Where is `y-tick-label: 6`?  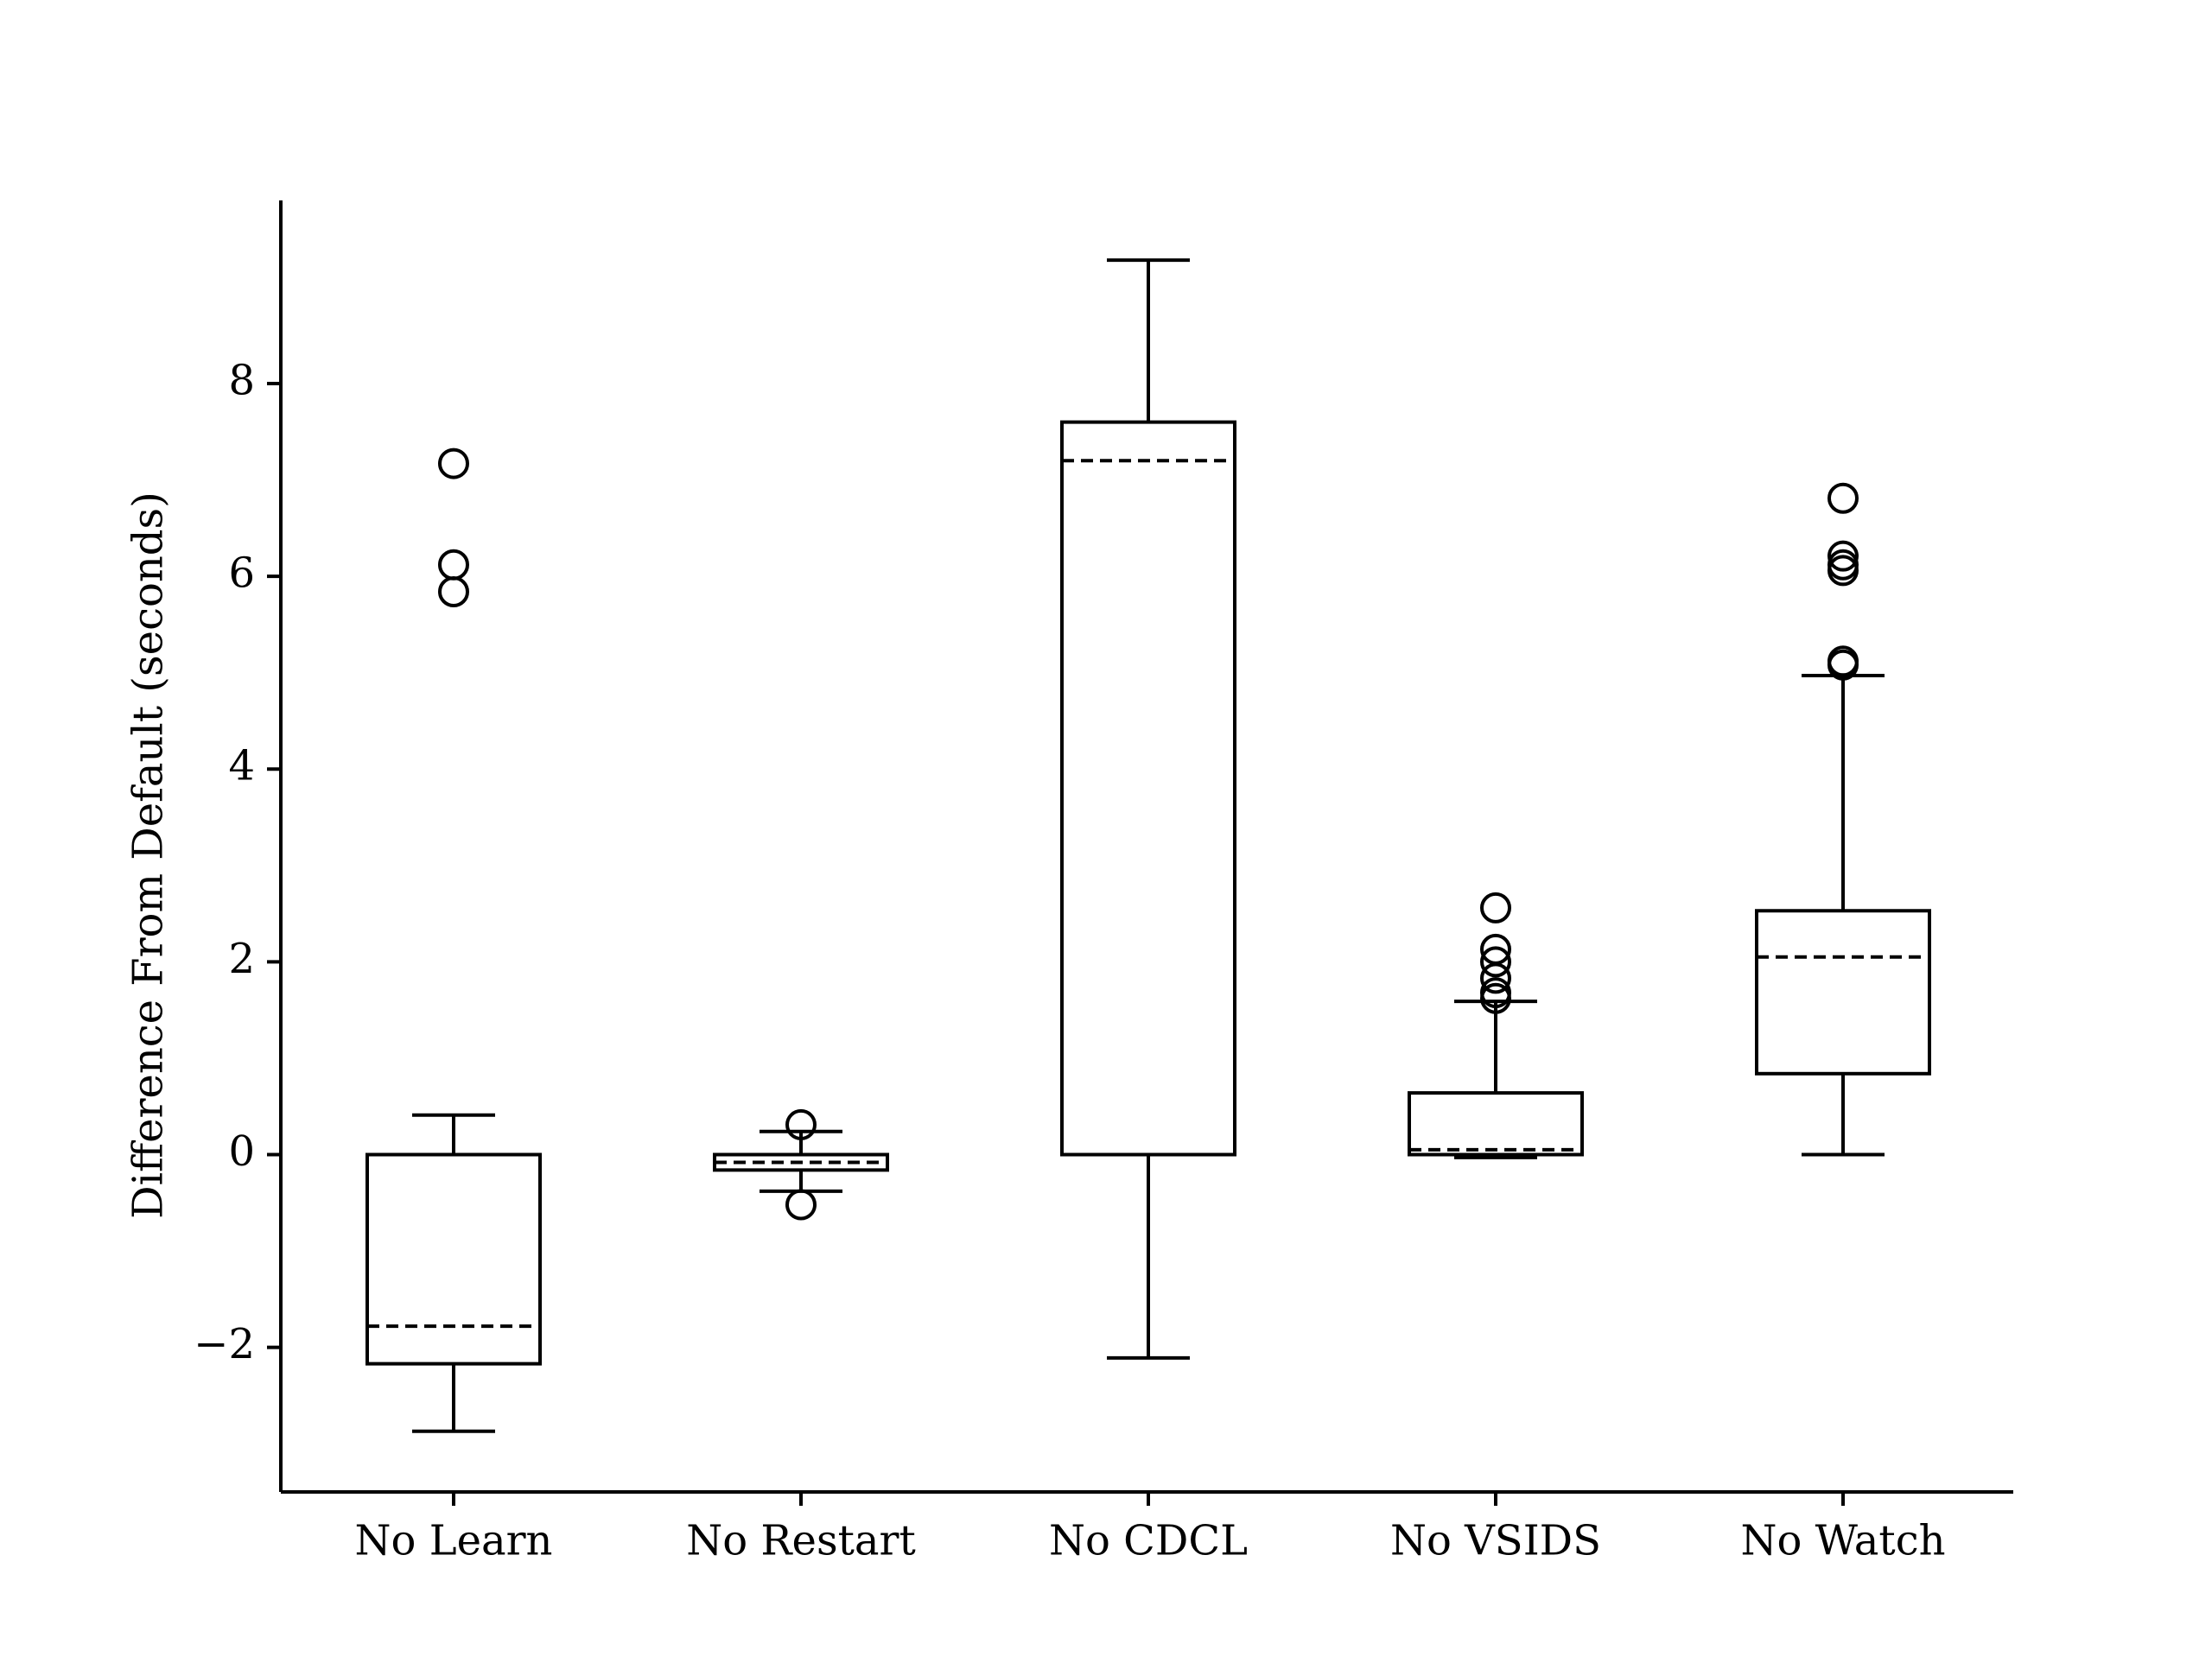 y-tick-label: 6 is located at coordinates (241, 574).